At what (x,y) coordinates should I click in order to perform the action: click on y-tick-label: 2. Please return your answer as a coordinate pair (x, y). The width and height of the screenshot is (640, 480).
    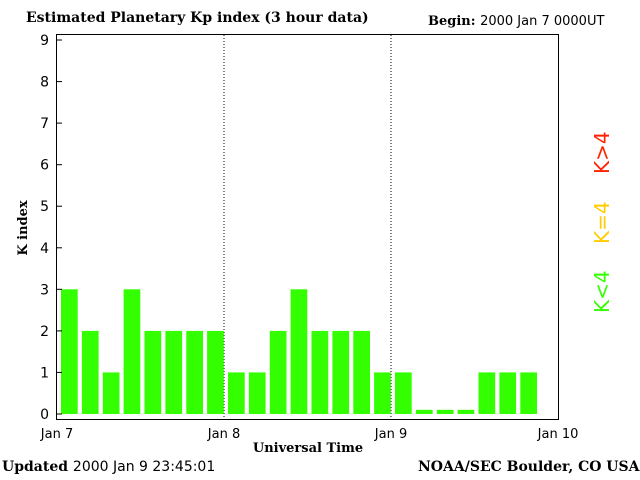
    Looking at the image, I should click on (44, 332).